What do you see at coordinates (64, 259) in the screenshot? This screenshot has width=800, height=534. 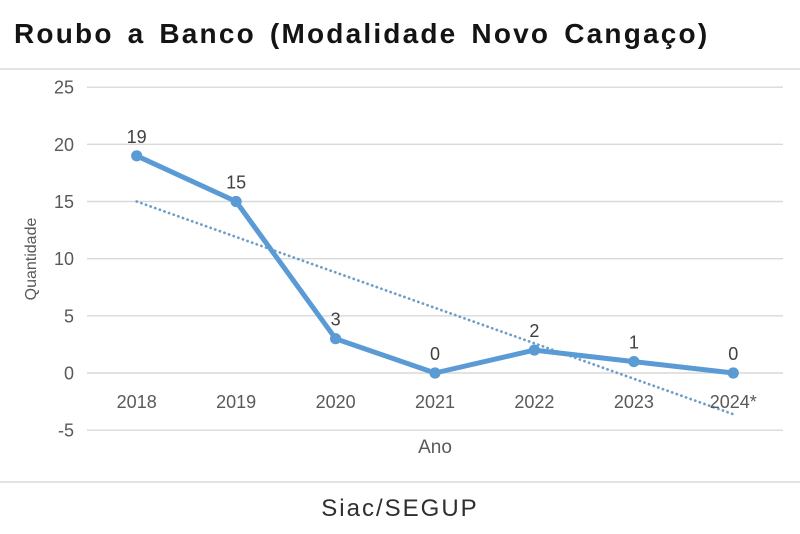 I see `y-tick-label: 10` at bounding box center [64, 259].